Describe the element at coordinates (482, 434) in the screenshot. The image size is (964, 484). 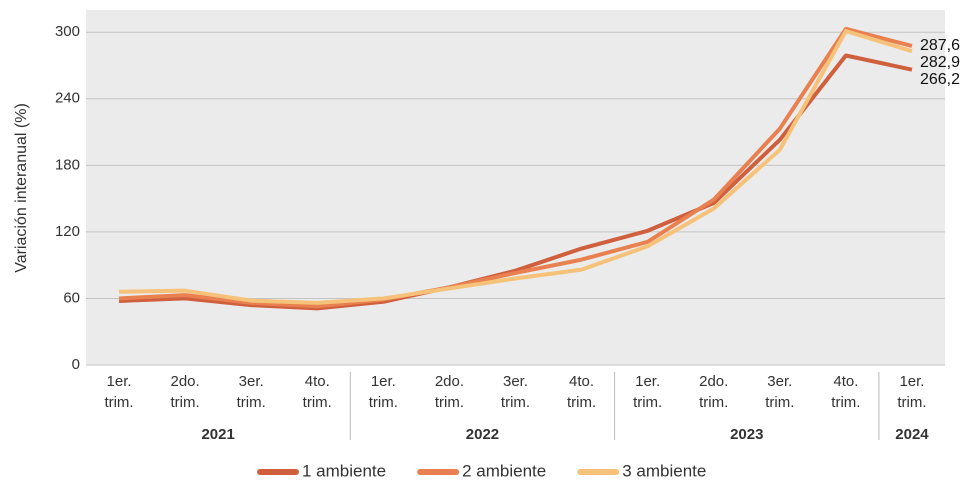
I see `year: 2022` at that location.